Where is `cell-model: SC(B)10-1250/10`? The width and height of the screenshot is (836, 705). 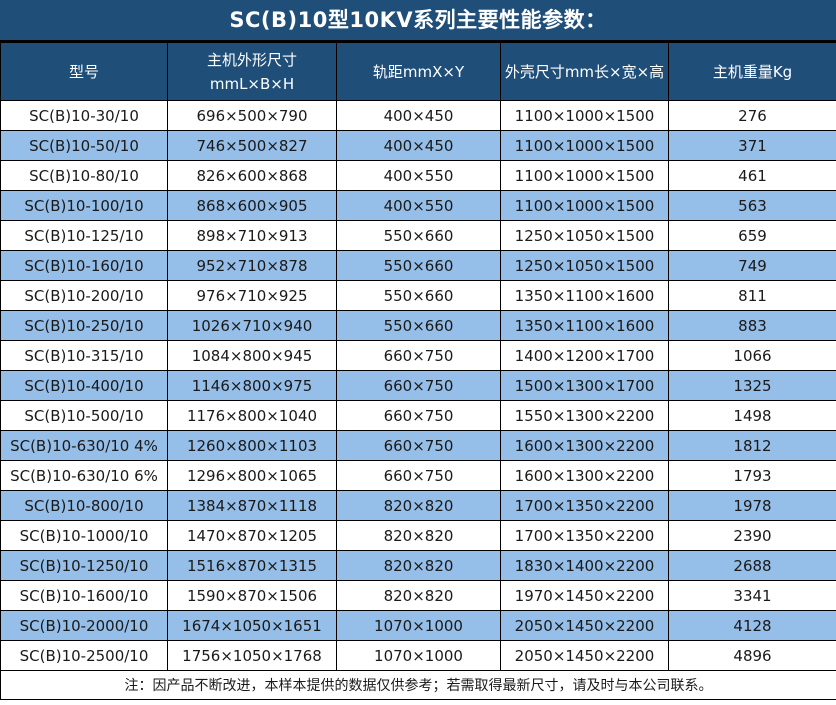
cell-model: SC(B)10-1250/10 is located at coordinates (84, 565).